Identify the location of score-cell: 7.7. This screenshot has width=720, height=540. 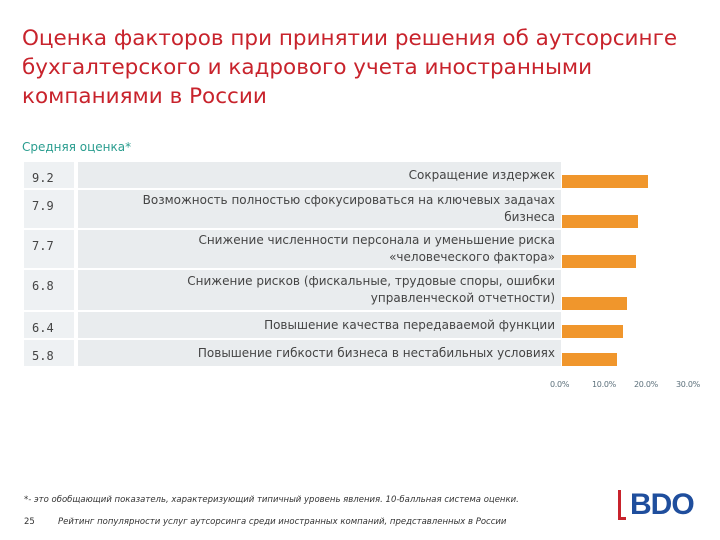
(50, 249).